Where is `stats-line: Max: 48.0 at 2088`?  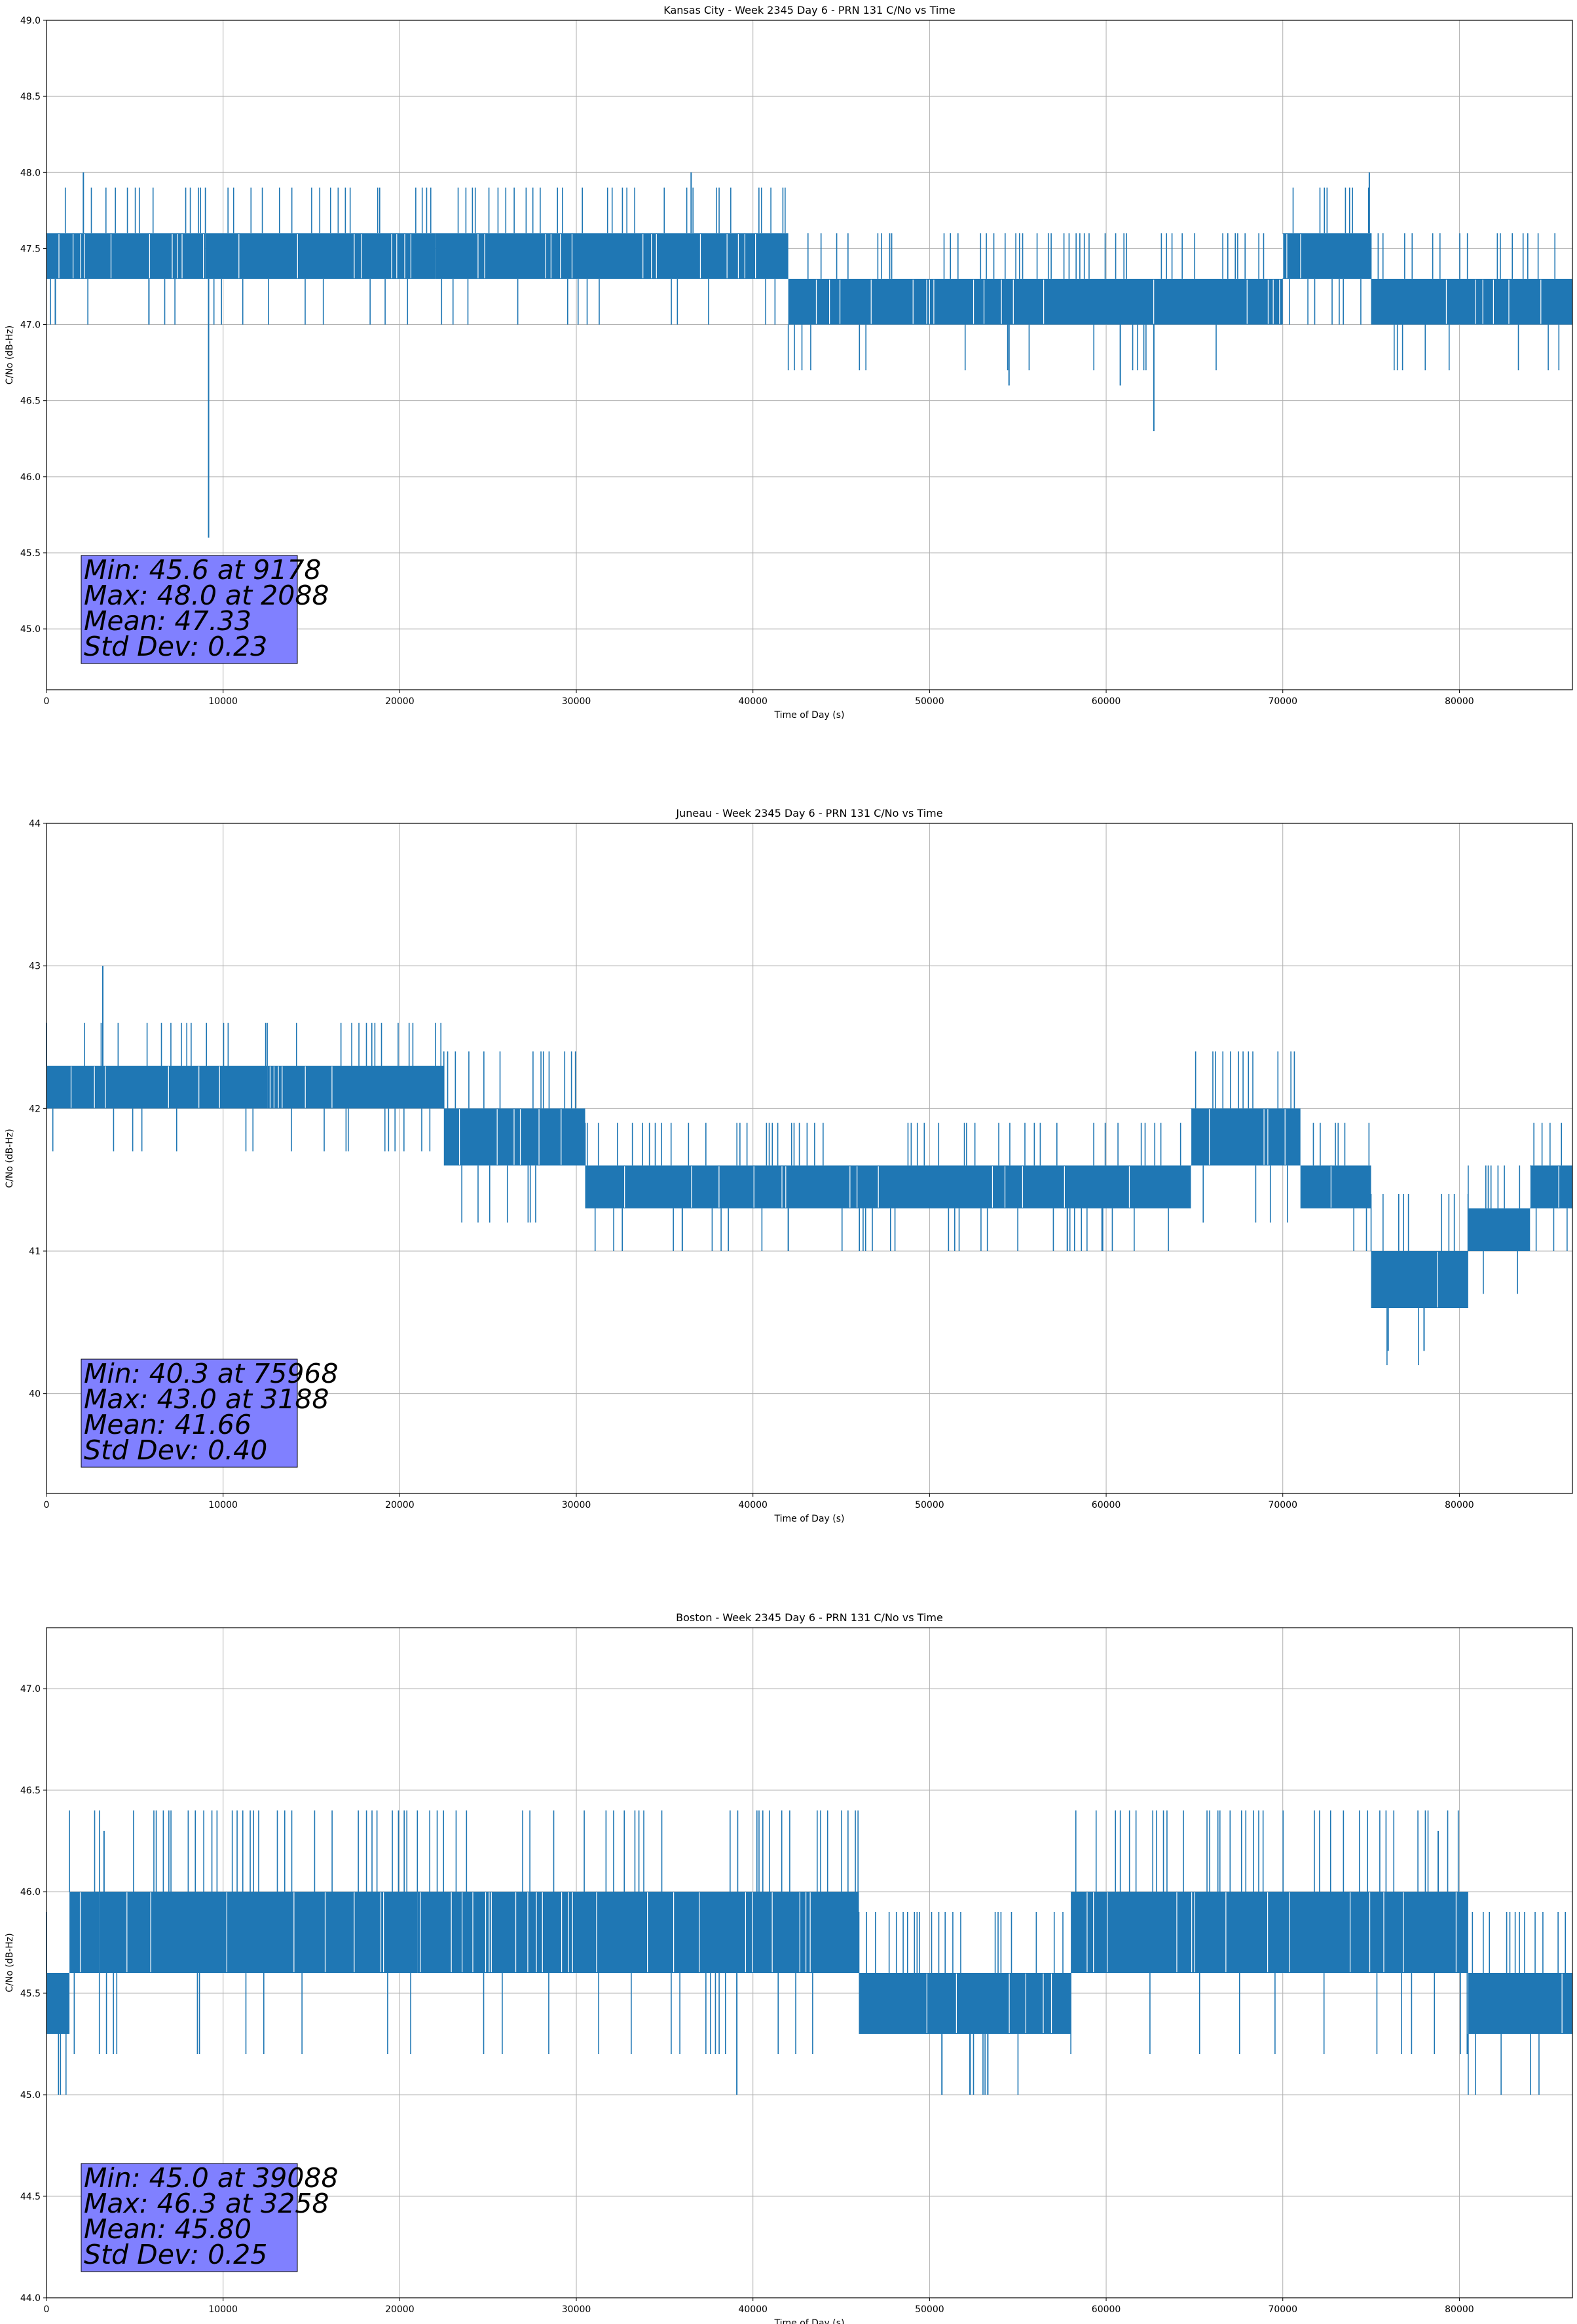
stats-line: Max: 48.0 at 2088 is located at coordinates (206, 595).